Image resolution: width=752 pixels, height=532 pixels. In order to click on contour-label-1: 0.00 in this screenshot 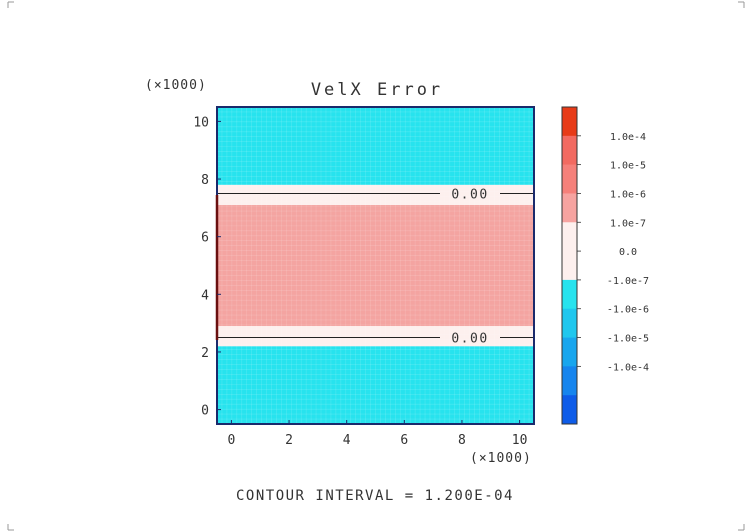, I will do `click(469, 339)`.